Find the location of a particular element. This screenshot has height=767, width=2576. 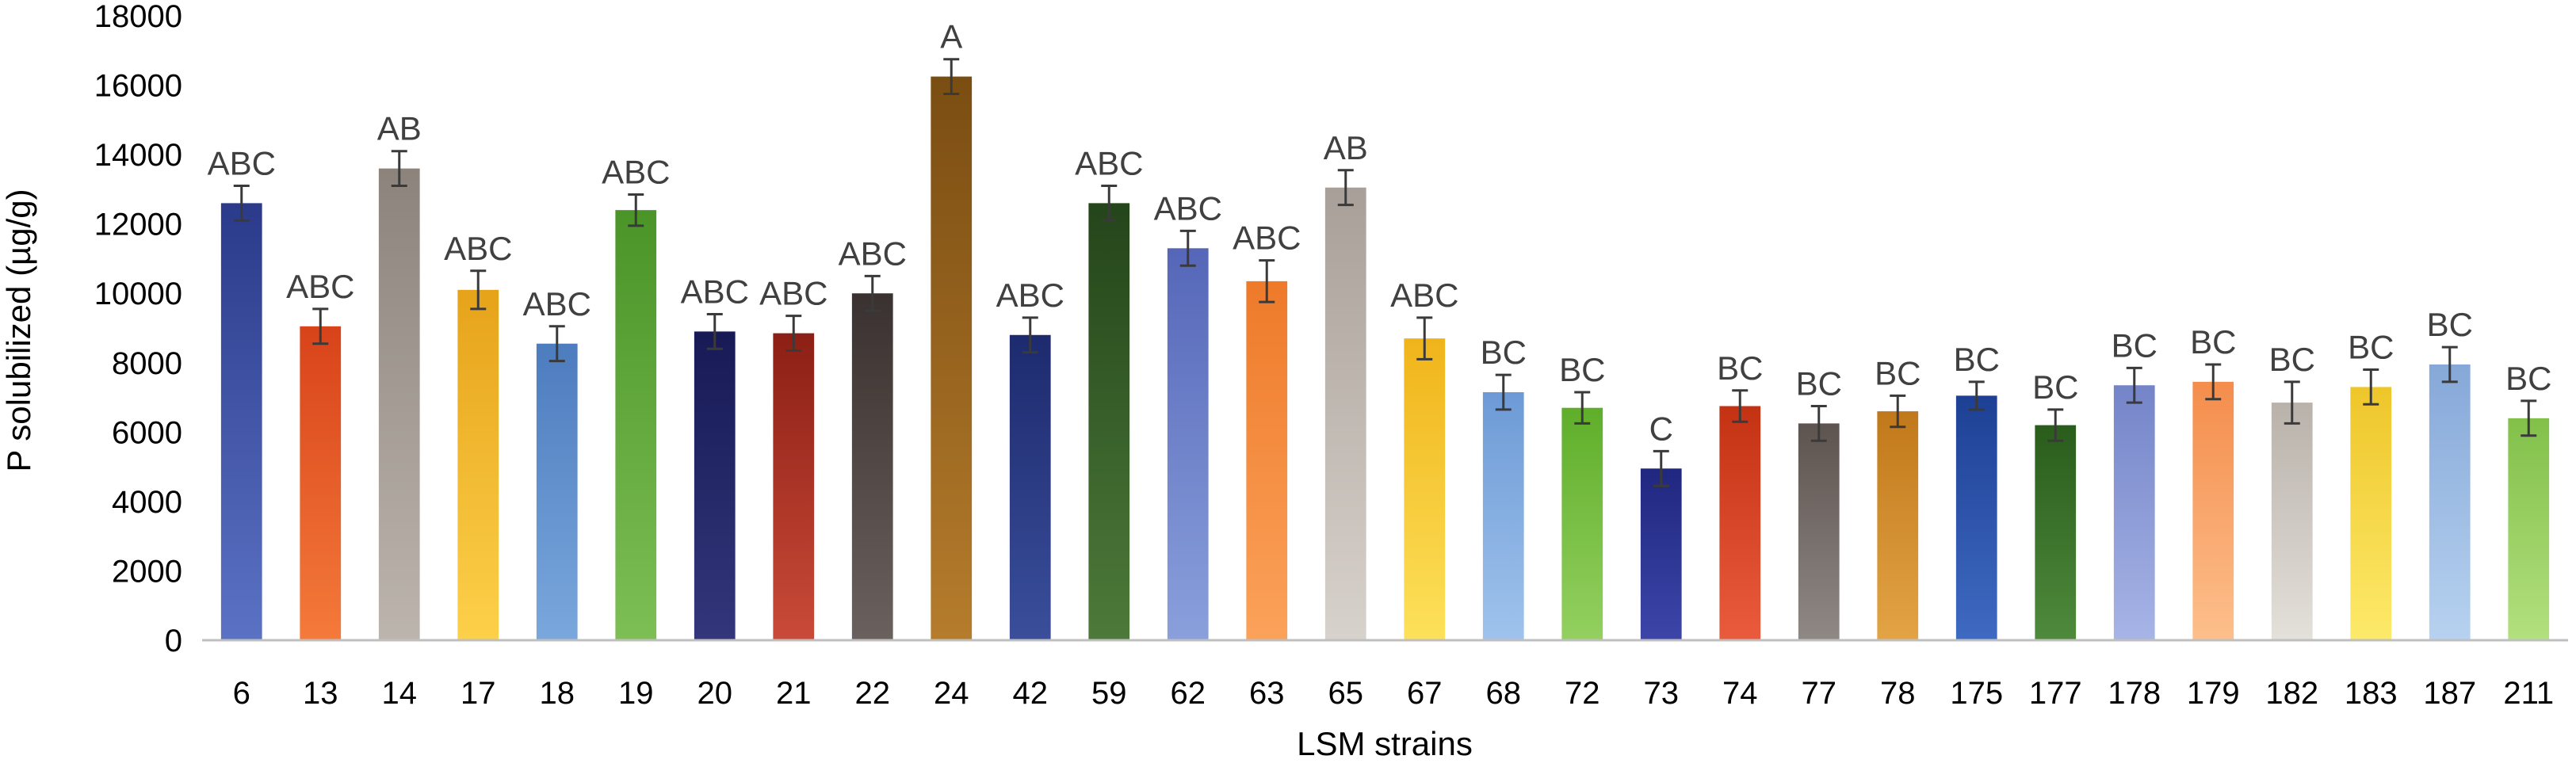

x-tick-label: 21 is located at coordinates (794, 693).